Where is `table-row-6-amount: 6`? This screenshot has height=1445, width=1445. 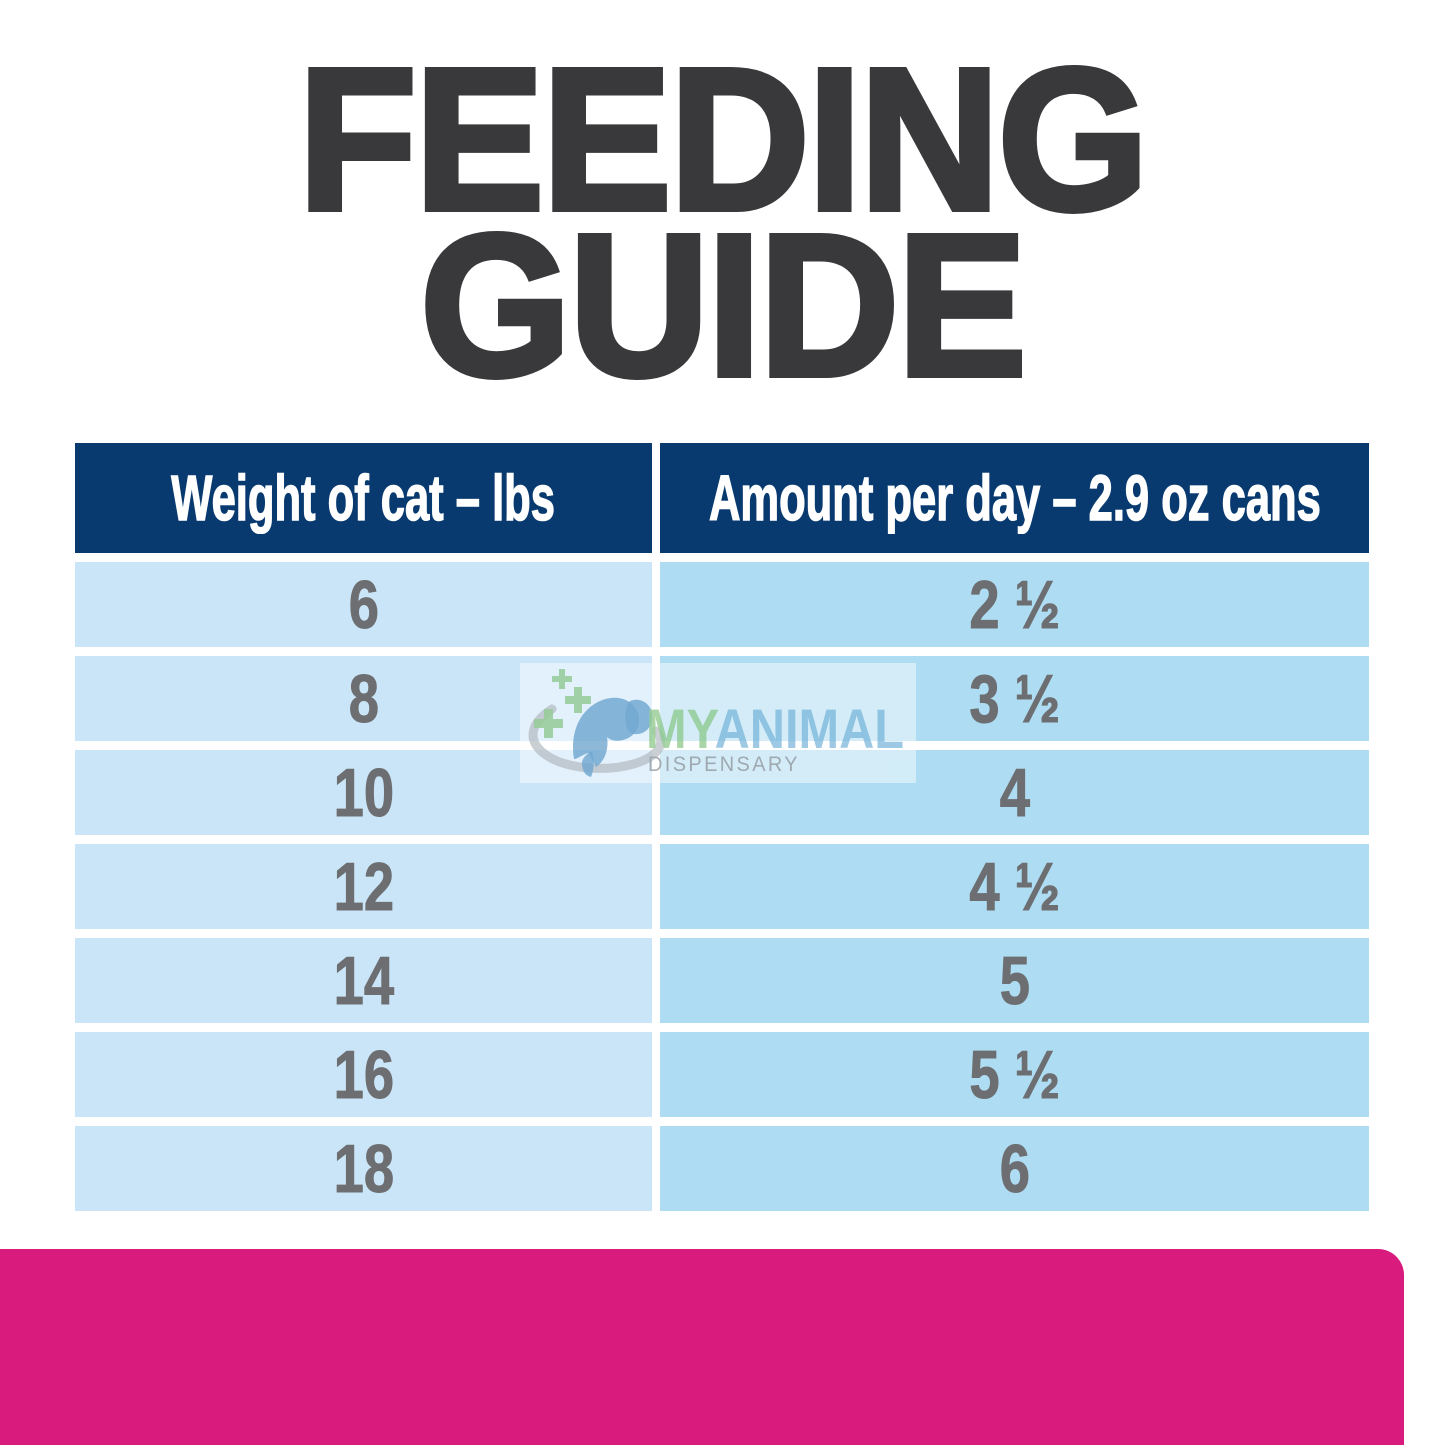
table-row-6-amount: 6 is located at coordinates (1014, 1168).